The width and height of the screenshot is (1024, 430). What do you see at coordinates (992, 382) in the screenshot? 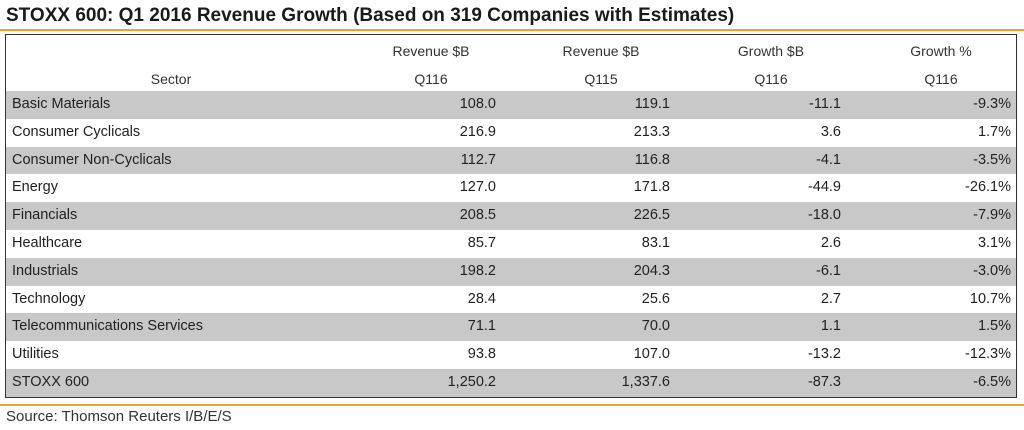
I see `cell-growth-pct: -6.5%` at bounding box center [992, 382].